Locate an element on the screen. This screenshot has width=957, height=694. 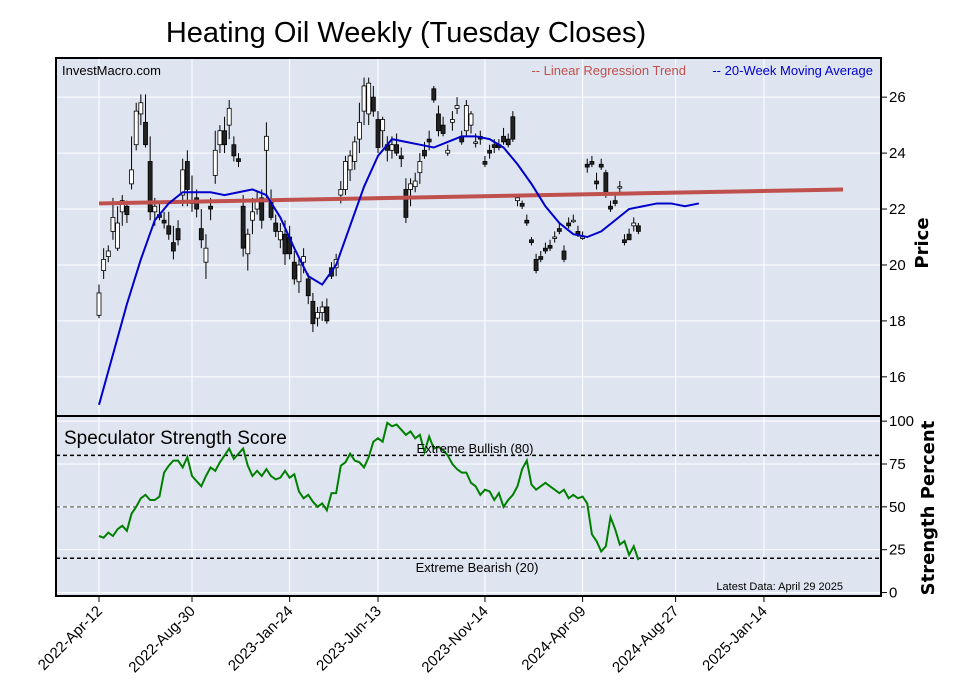
strength-y-ticks: 0 25 50 75 100 is located at coordinates (897, 507).